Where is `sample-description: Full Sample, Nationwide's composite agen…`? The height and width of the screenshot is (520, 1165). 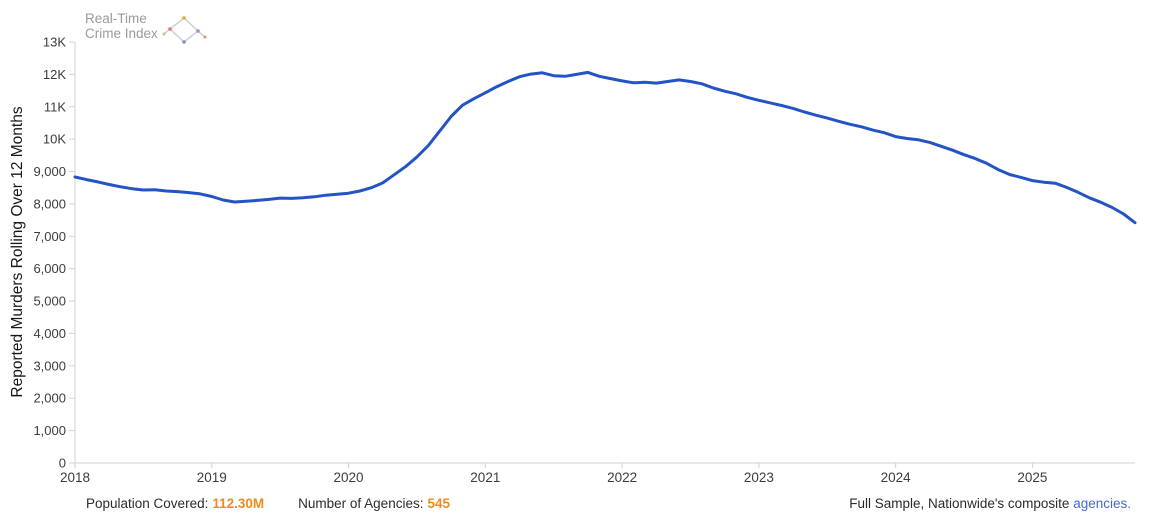 sample-description: Full Sample, Nationwide's composite agen… is located at coordinates (990, 503).